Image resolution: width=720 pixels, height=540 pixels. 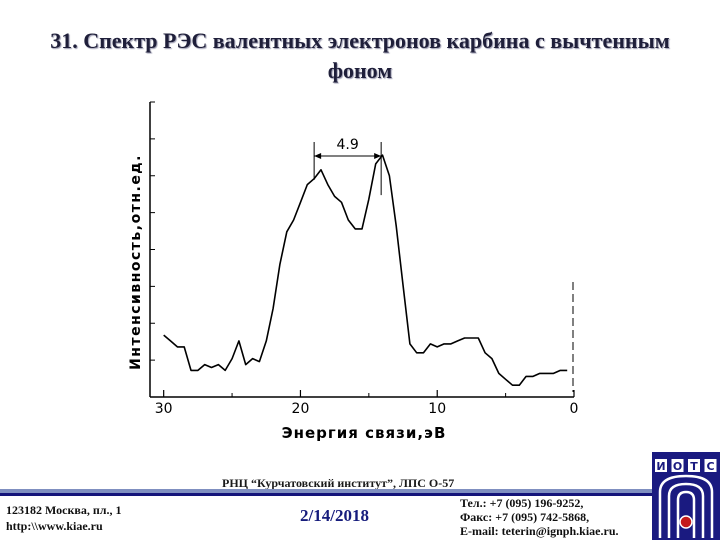 What do you see at coordinates (348, 145) in the screenshot?
I see `annotation-label: 4.9` at bounding box center [348, 145].